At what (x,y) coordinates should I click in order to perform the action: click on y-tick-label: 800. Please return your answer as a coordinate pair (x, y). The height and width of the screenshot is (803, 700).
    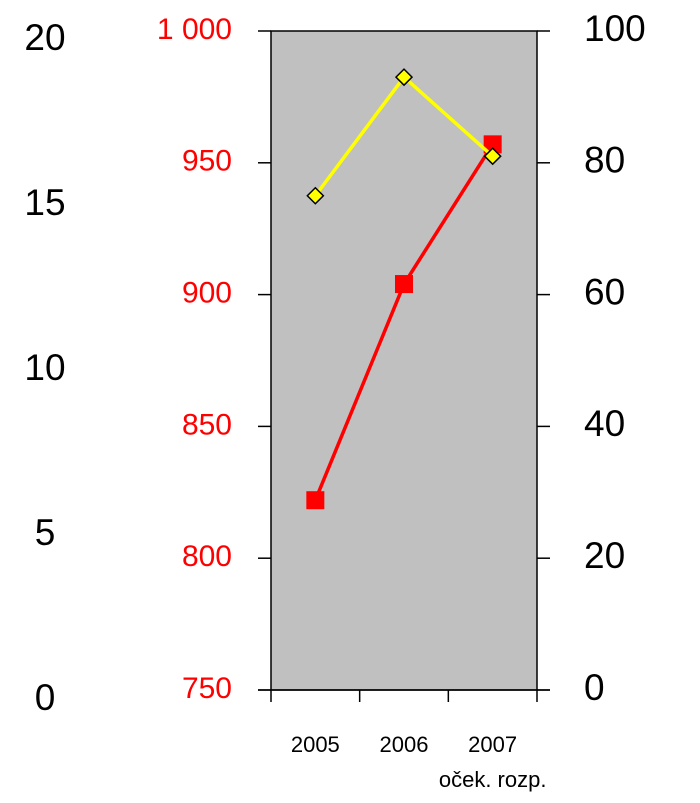
    Looking at the image, I should click on (207, 556).